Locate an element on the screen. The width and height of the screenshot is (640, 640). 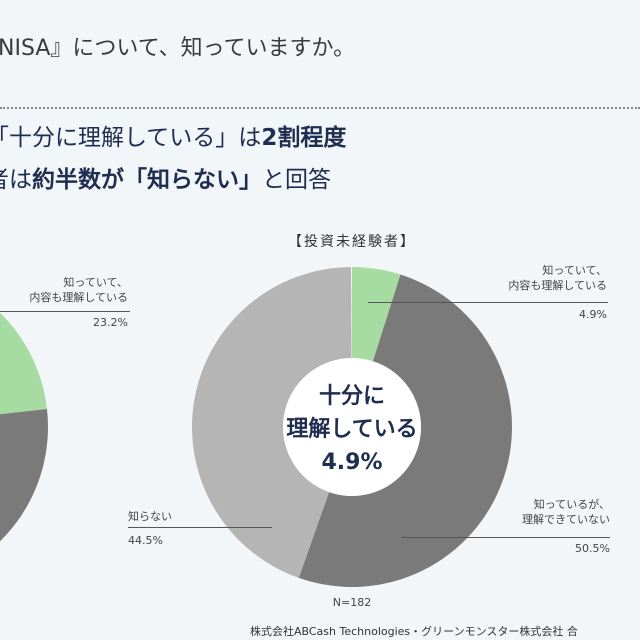
headline-emphasis: 約半数が「知らない」 is located at coordinates (147, 180).